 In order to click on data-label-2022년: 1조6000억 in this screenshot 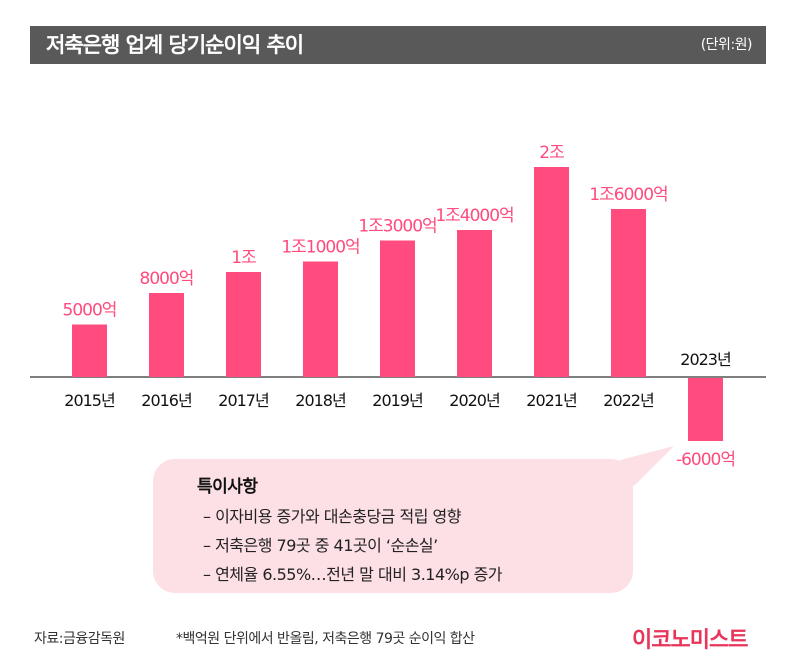, I will do `click(628, 195)`.